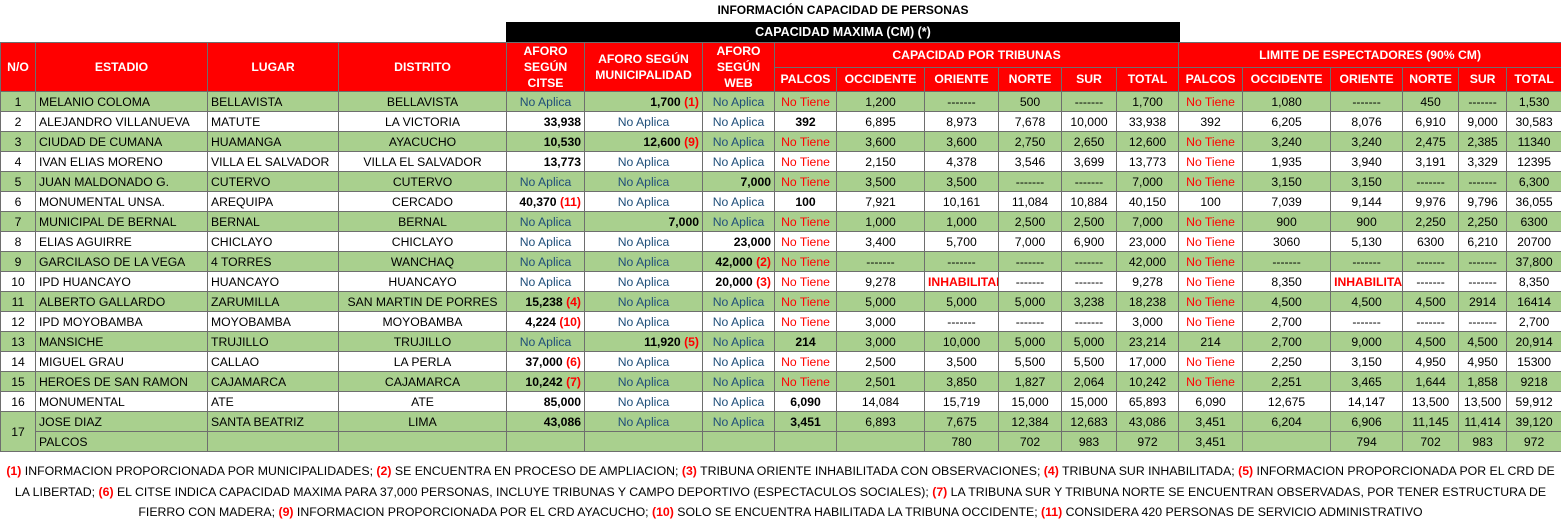  I want to click on limite-palcos-cell: 100, so click(1211, 202).